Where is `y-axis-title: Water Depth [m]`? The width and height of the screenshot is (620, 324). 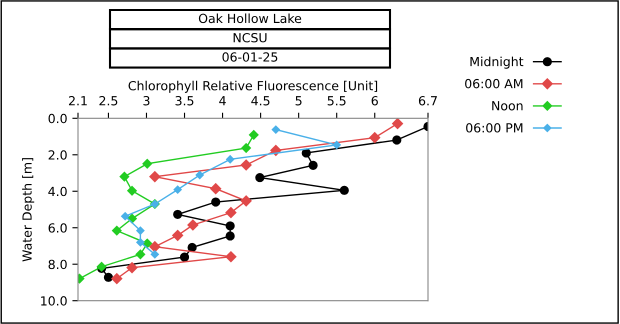
y-axis-title: Water Depth [m] is located at coordinates (28, 210).